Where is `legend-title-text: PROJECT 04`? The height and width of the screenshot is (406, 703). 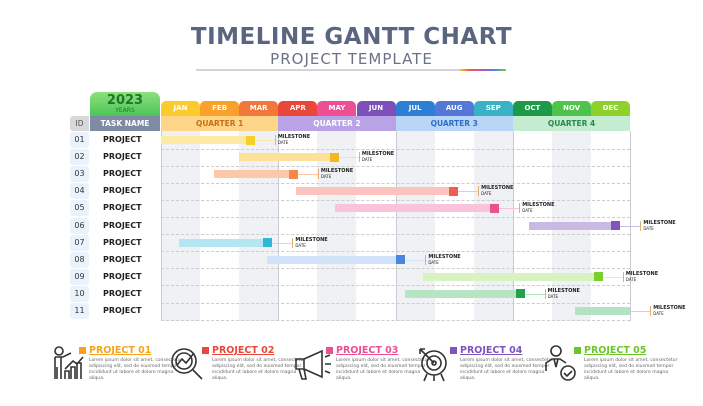 legend-title-text: PROJECT 04 is located at coordinates (491, 350).